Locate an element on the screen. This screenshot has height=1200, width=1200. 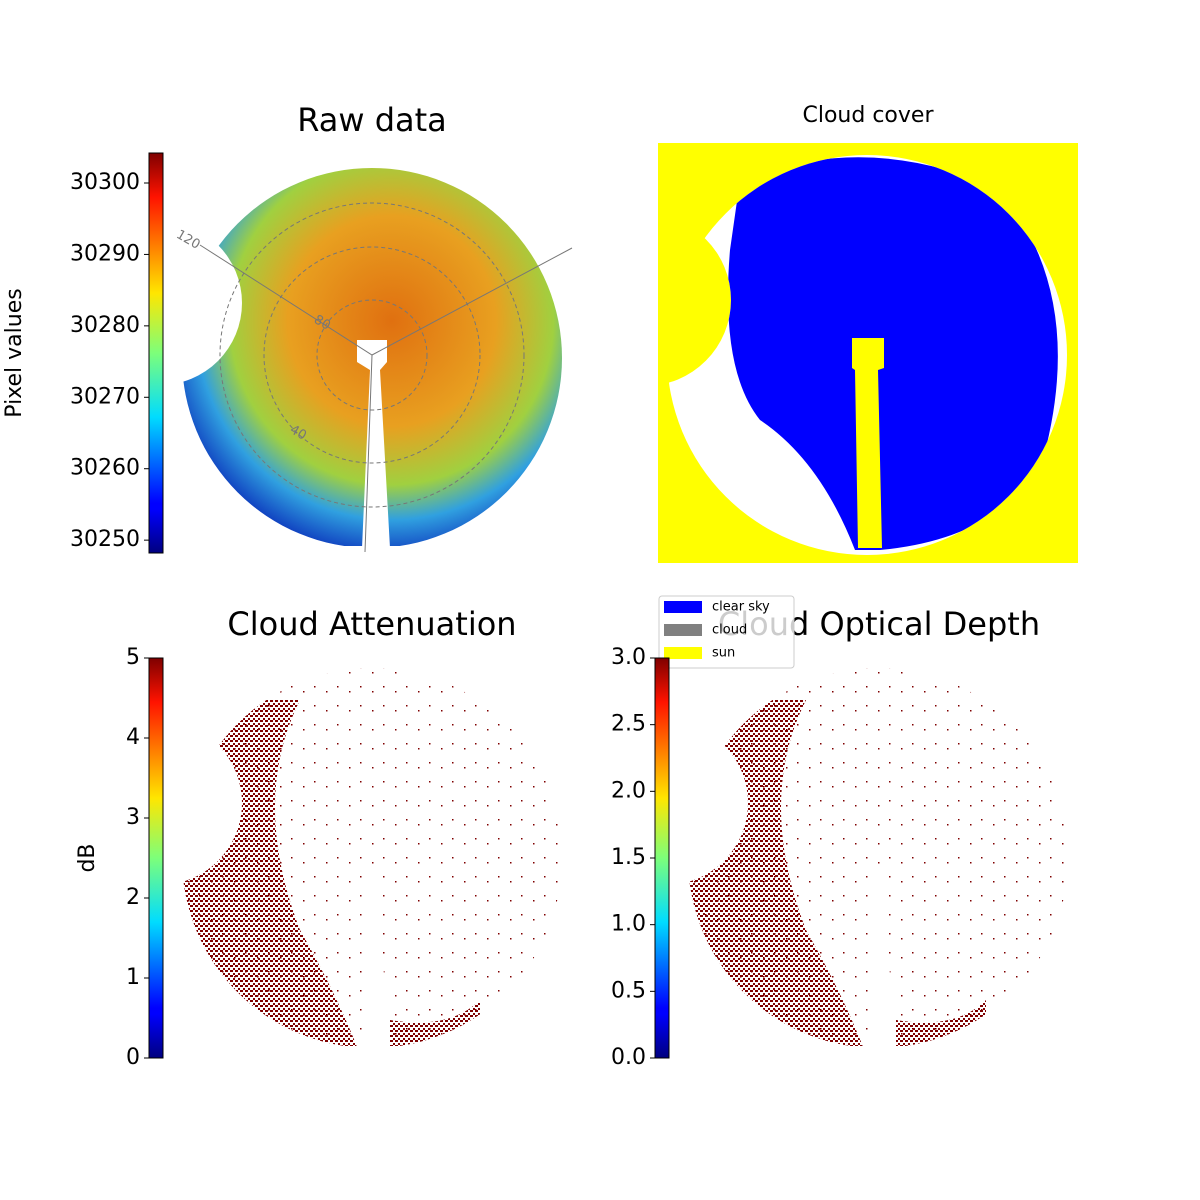
colorbar-tick-label: 2.5 is located at coordinates (628, 724).